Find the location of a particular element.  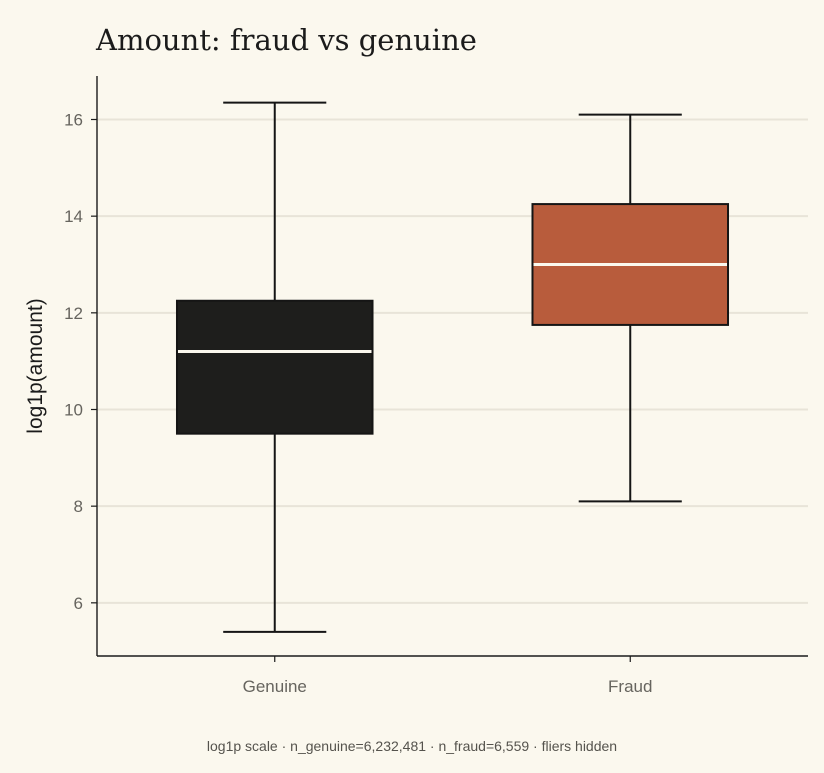

y-tick-label-4: 14 is located at coordinates (73, 216).